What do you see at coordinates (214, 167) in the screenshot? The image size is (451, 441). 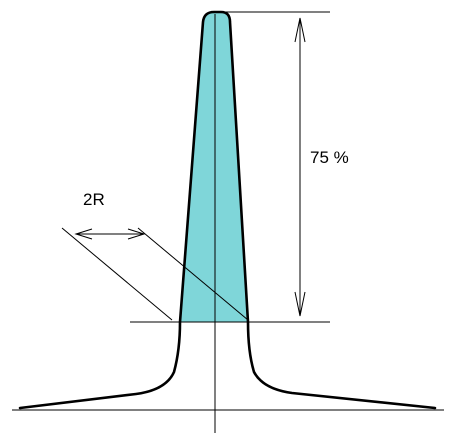 I see `shaded-region` at bounding box center [214, 167].